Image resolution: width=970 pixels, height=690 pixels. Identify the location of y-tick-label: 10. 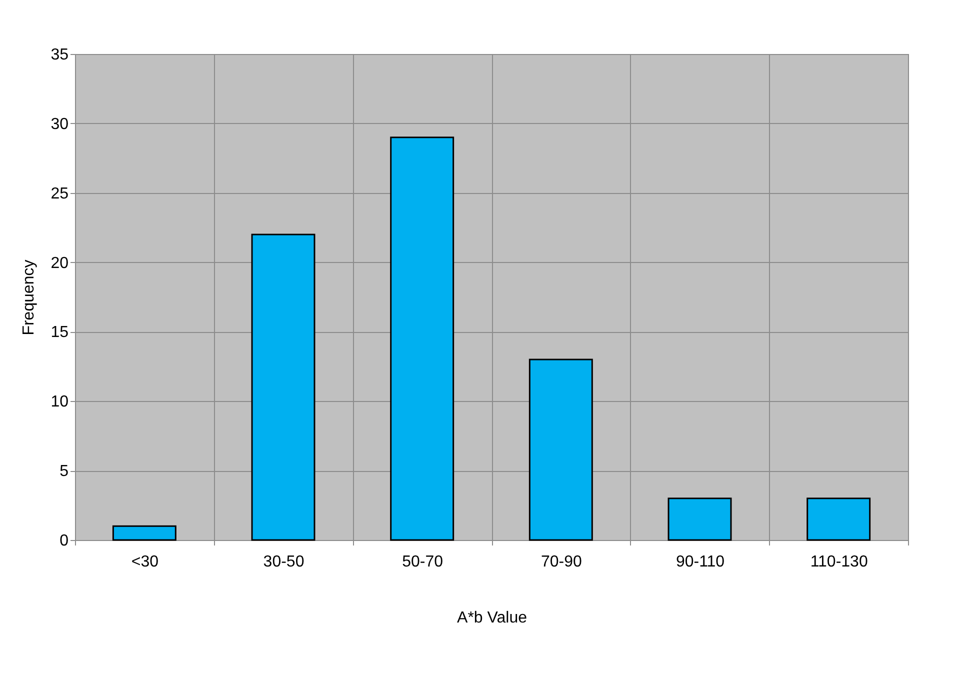
(59, 402).